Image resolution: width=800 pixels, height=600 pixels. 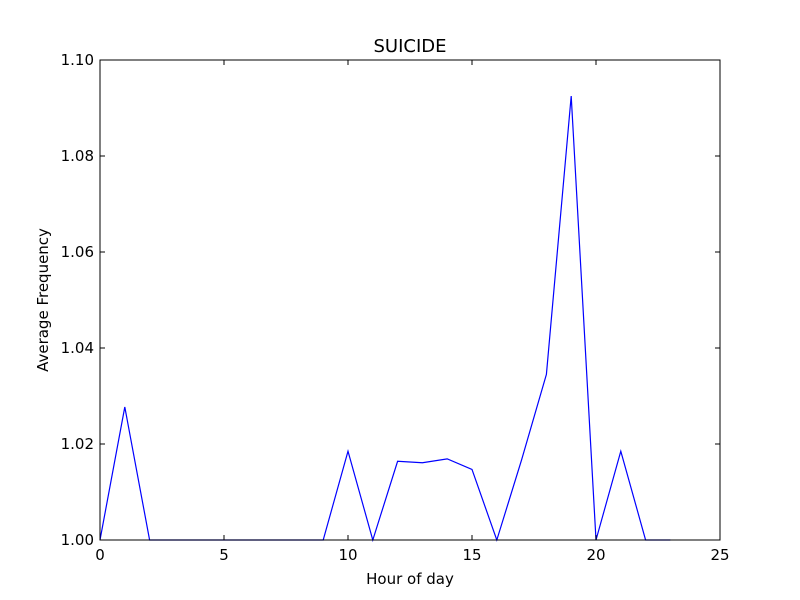 I want to click on x-tick-label: 20, so click(x=595, y=555).